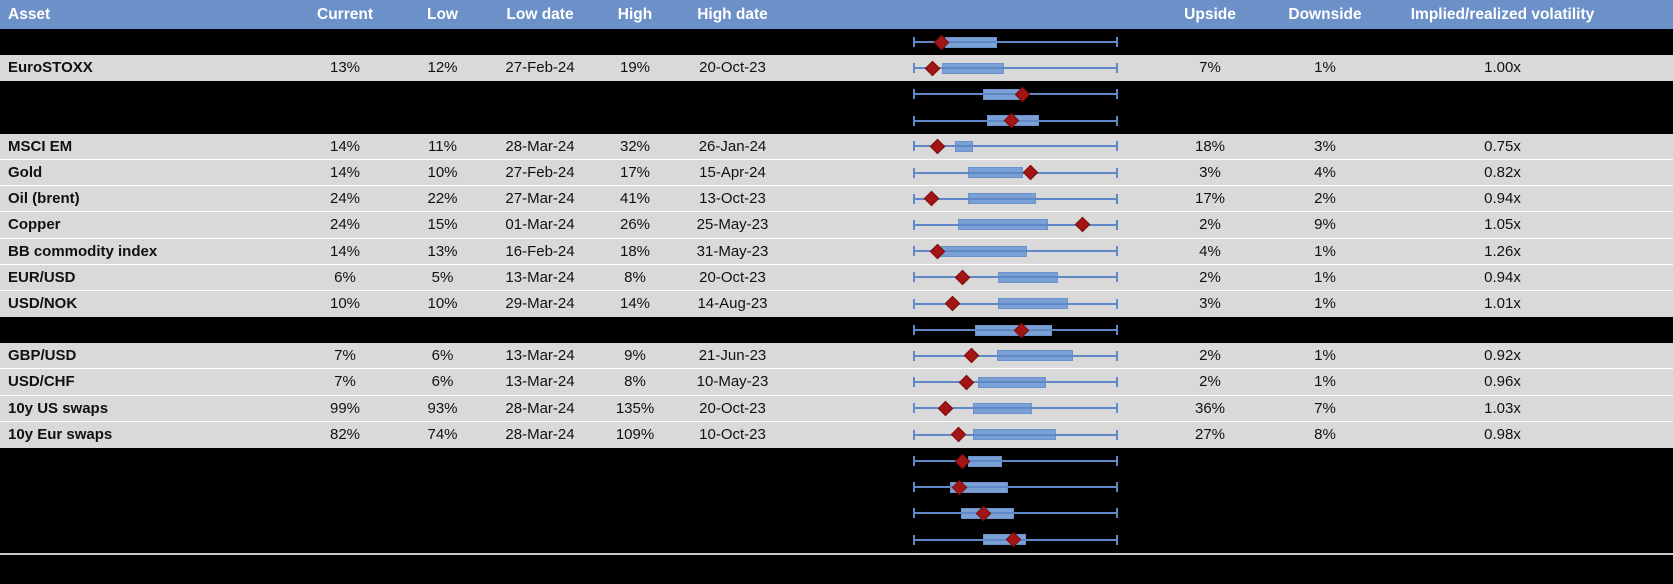 This screenshot has height=584, width=1673. What do you see at coordinates (540, 14) in the screenshot?
I see `header-low-date: Low date` at bounding box center [540, 14].